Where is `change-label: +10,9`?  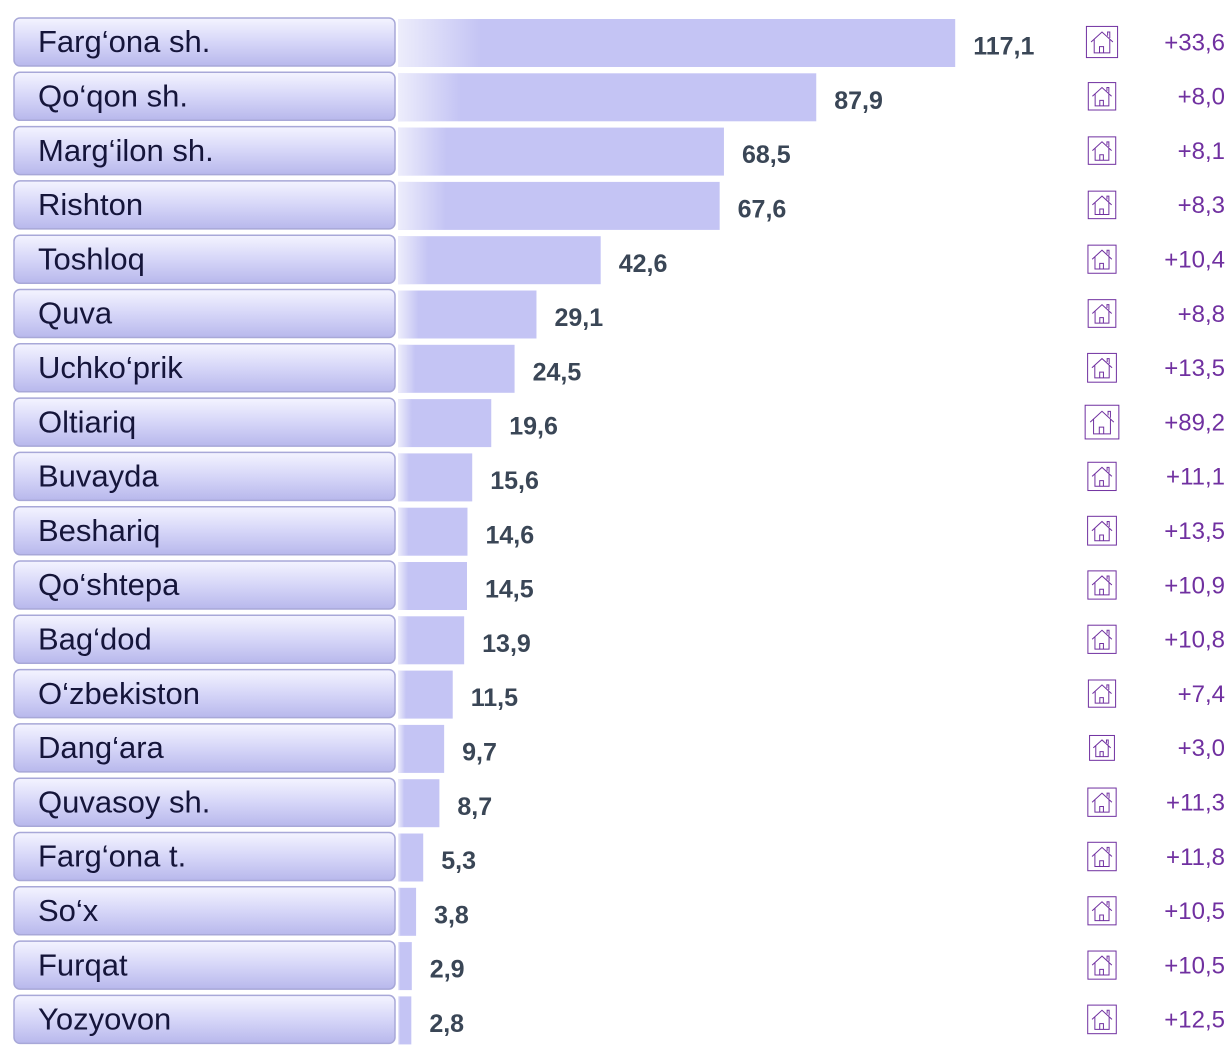 change-label: +10,9 is located at coordinates (1194, 585).